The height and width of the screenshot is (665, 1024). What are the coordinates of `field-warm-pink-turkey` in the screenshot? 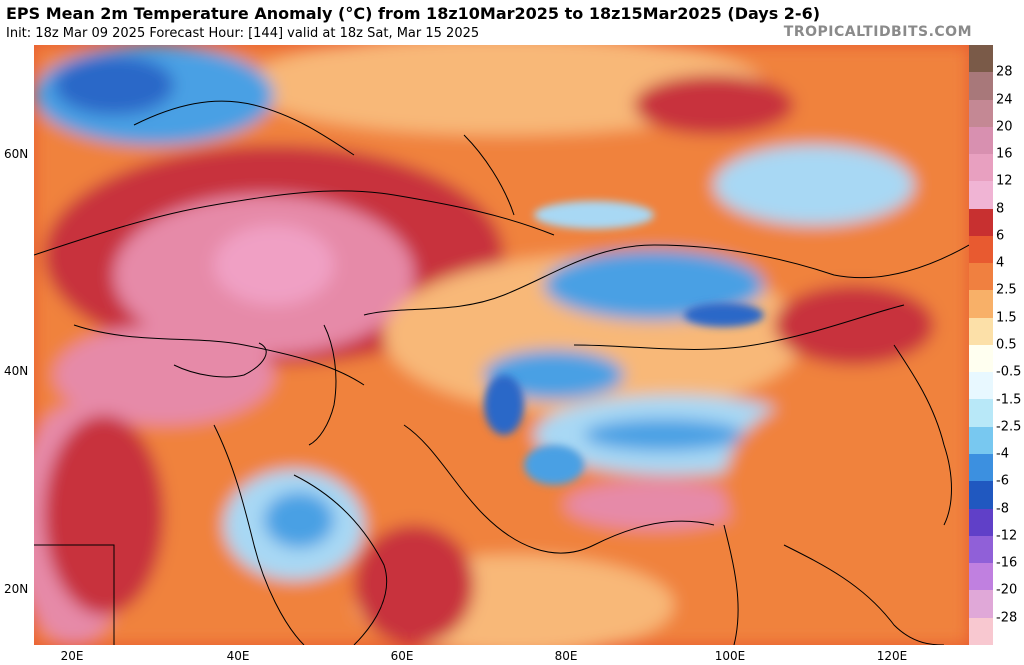 It's located at (164, 375).